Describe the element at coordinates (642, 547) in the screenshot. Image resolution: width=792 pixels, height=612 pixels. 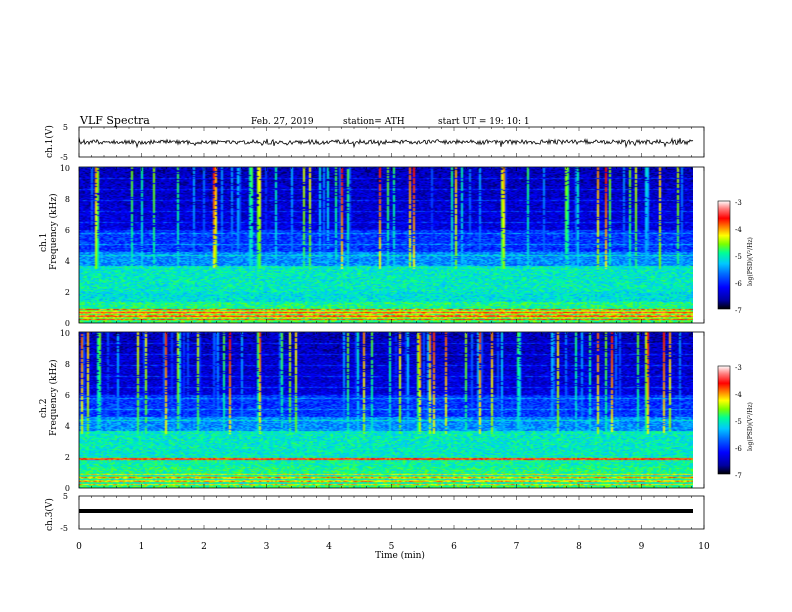
I see `xtick-9: 9` at that location.